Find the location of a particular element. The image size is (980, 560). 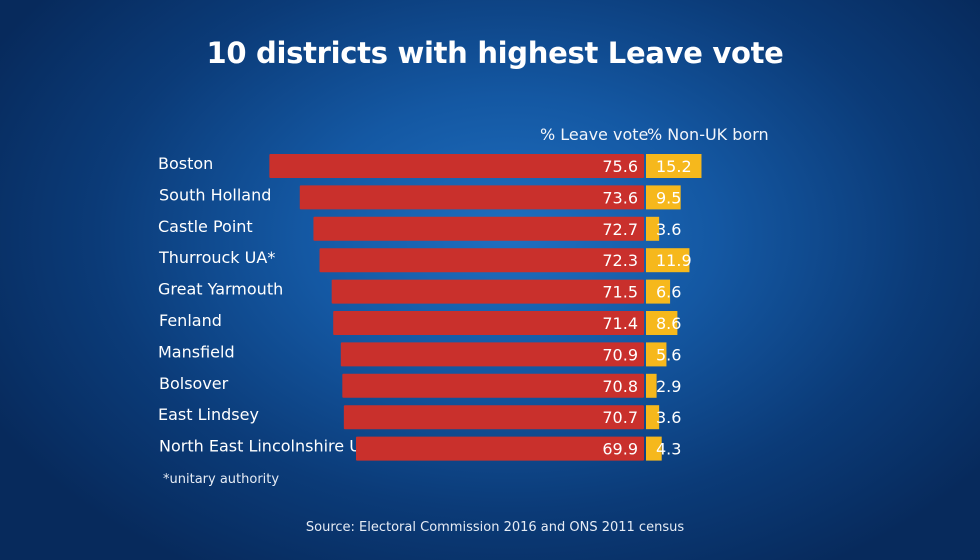

leave-vote-value-label: 70.8 is located at coordinates (620, 386).